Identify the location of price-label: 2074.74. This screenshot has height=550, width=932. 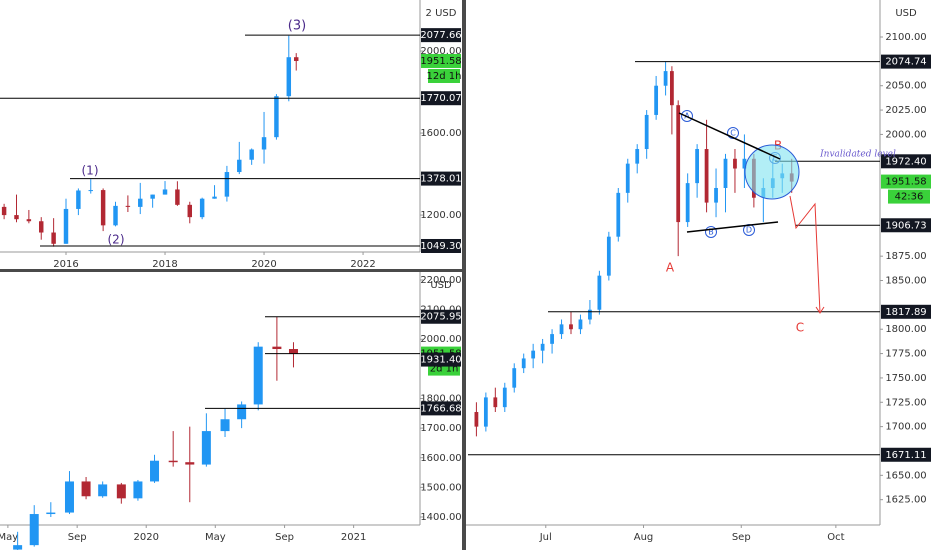
(905, 62).